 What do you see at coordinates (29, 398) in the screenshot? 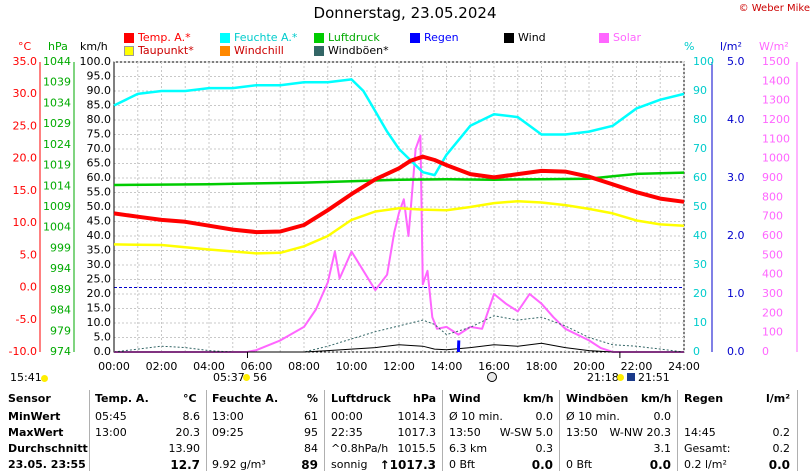
I see `col-header-sensor: Sensor` at bounding box center [29, 398].